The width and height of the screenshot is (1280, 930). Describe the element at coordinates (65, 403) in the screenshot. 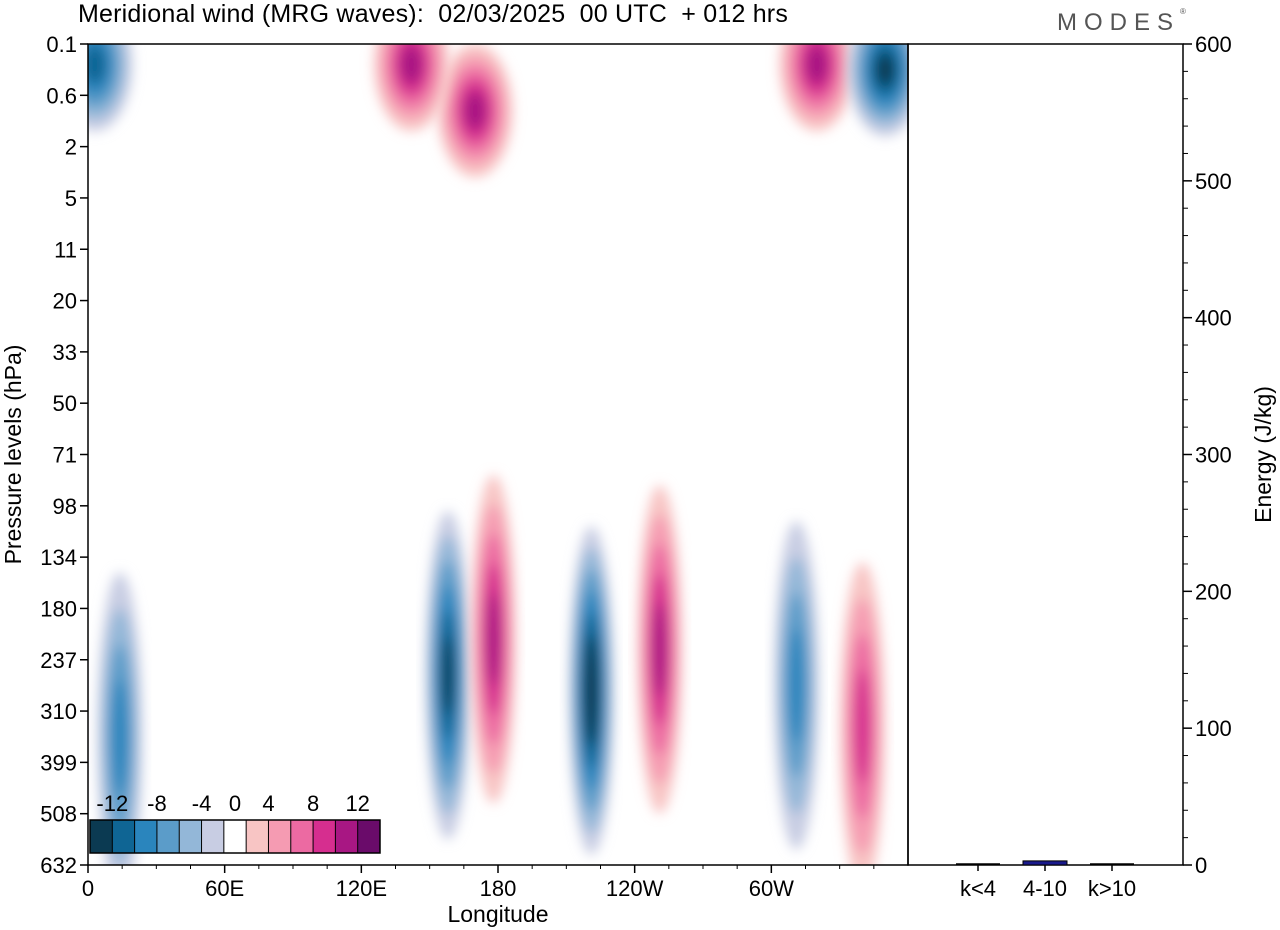

I see `y-tick-label: 50` at that location.